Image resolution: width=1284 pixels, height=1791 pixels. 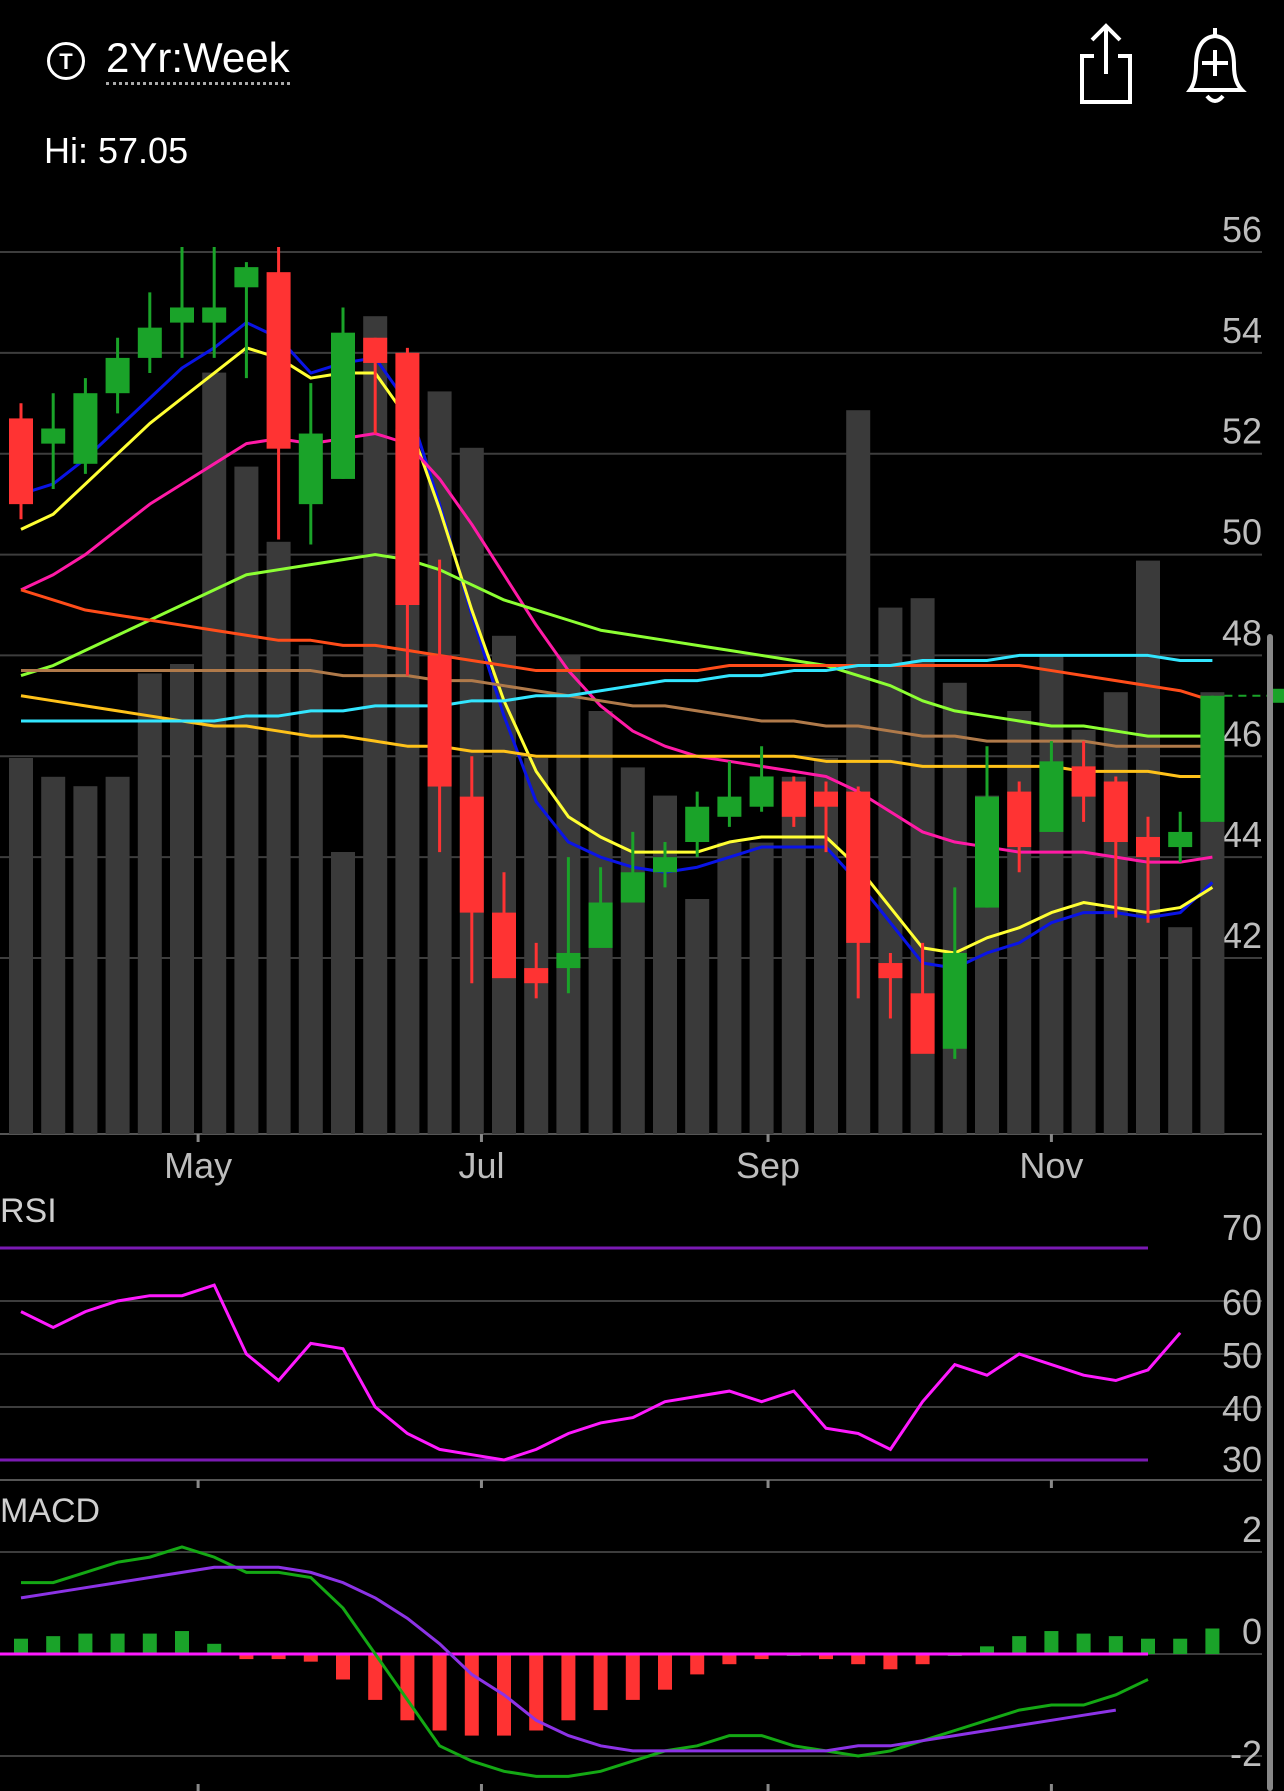 I want to click on price-tick-label: 56, so click(x=1242, y=229).